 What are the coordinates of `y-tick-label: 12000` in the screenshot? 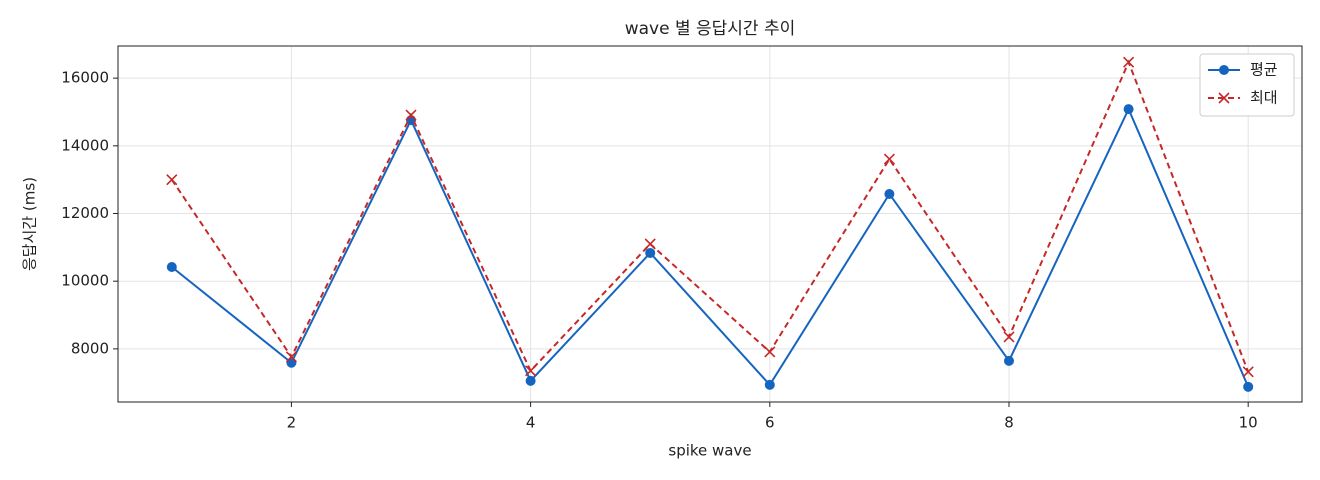 It's located at (85, 213).